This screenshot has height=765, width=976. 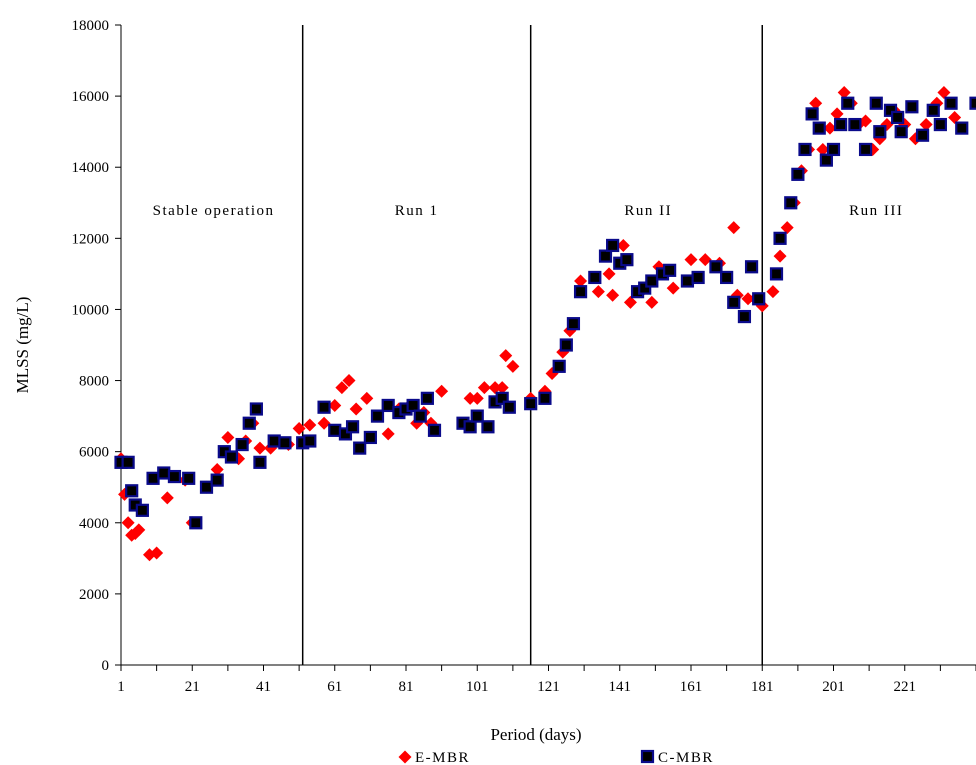 What do you see at coordinates (94, 524) in the screenshot?
I see `y-tick-label: 4000` at bounding box center [94, 524].